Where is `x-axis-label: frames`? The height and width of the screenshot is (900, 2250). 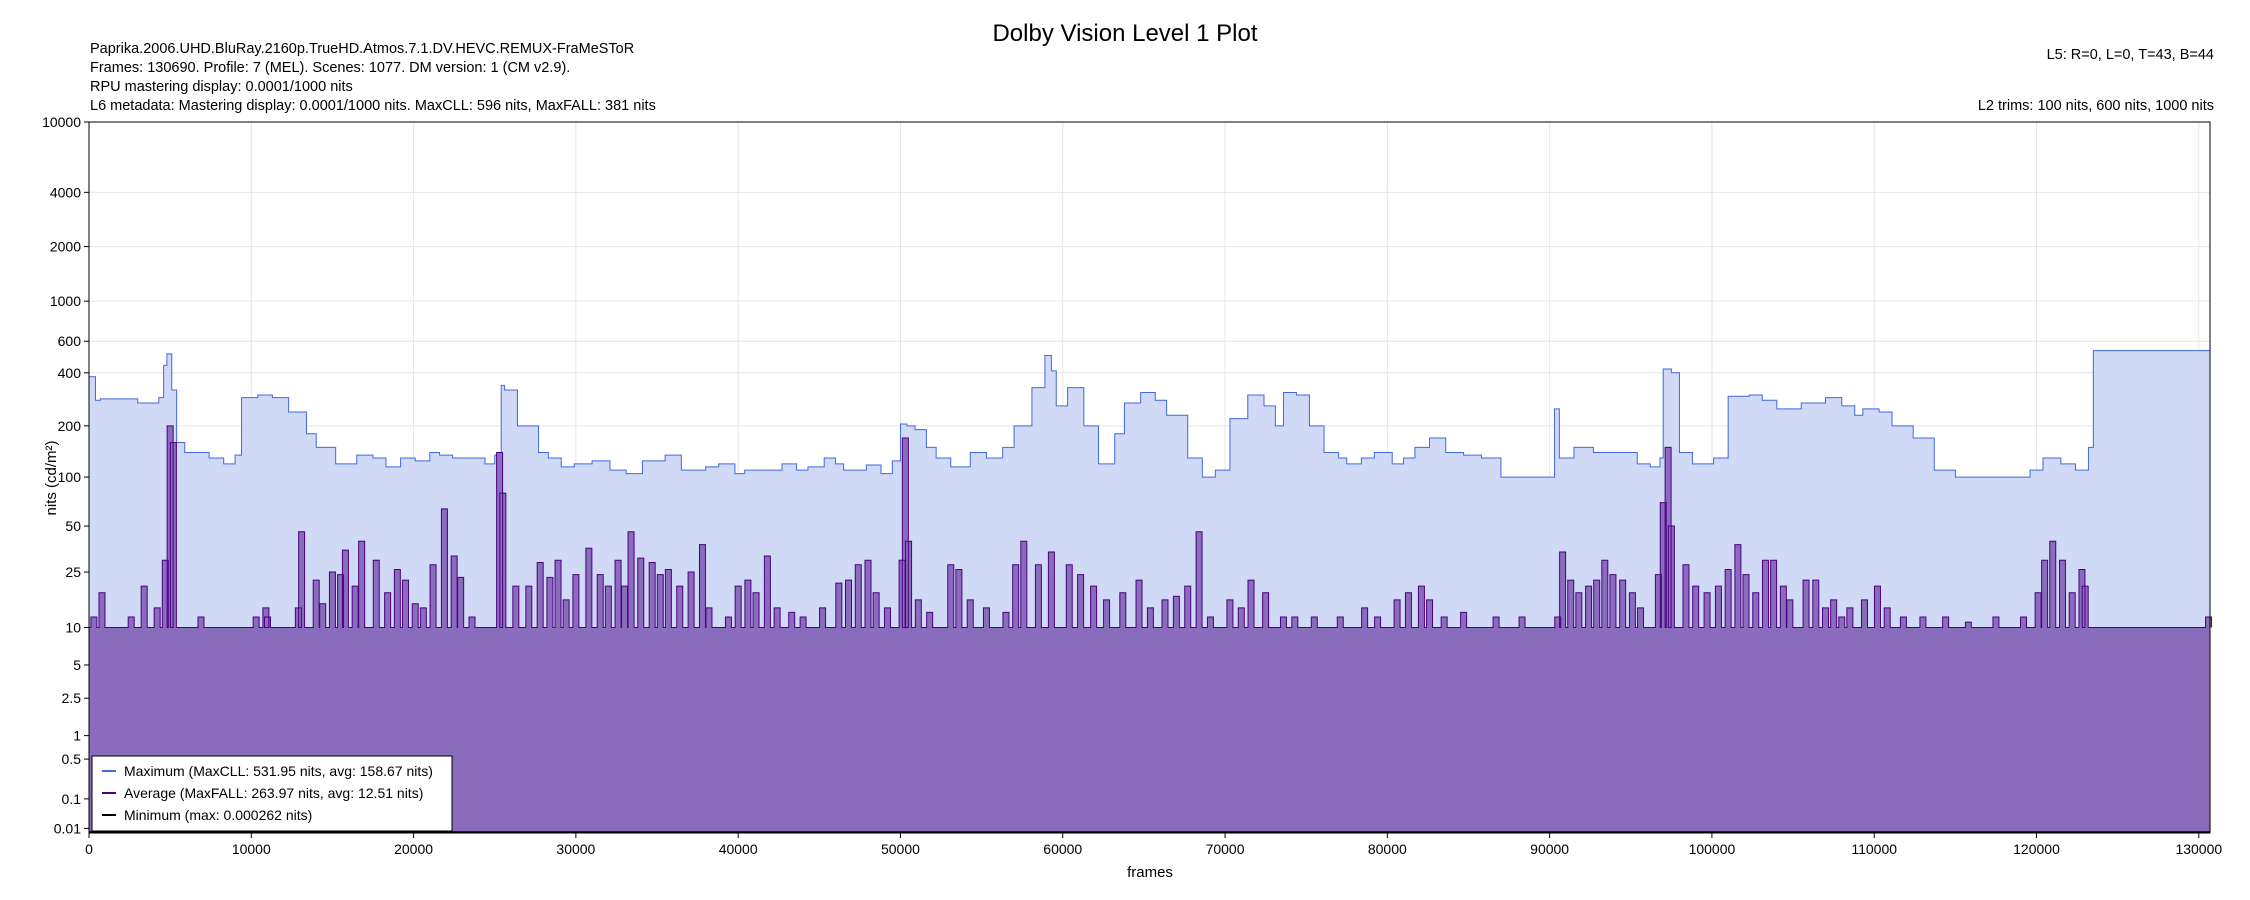 x-axis-label: frames is located at coordinates (1150, 872).